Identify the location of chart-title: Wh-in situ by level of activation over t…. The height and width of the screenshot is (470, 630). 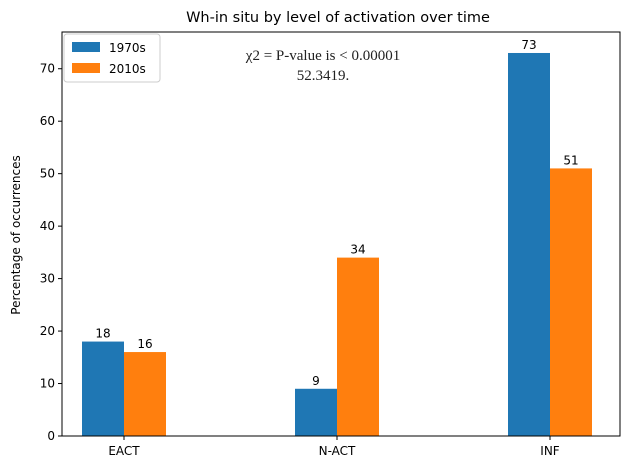
(338, 18).